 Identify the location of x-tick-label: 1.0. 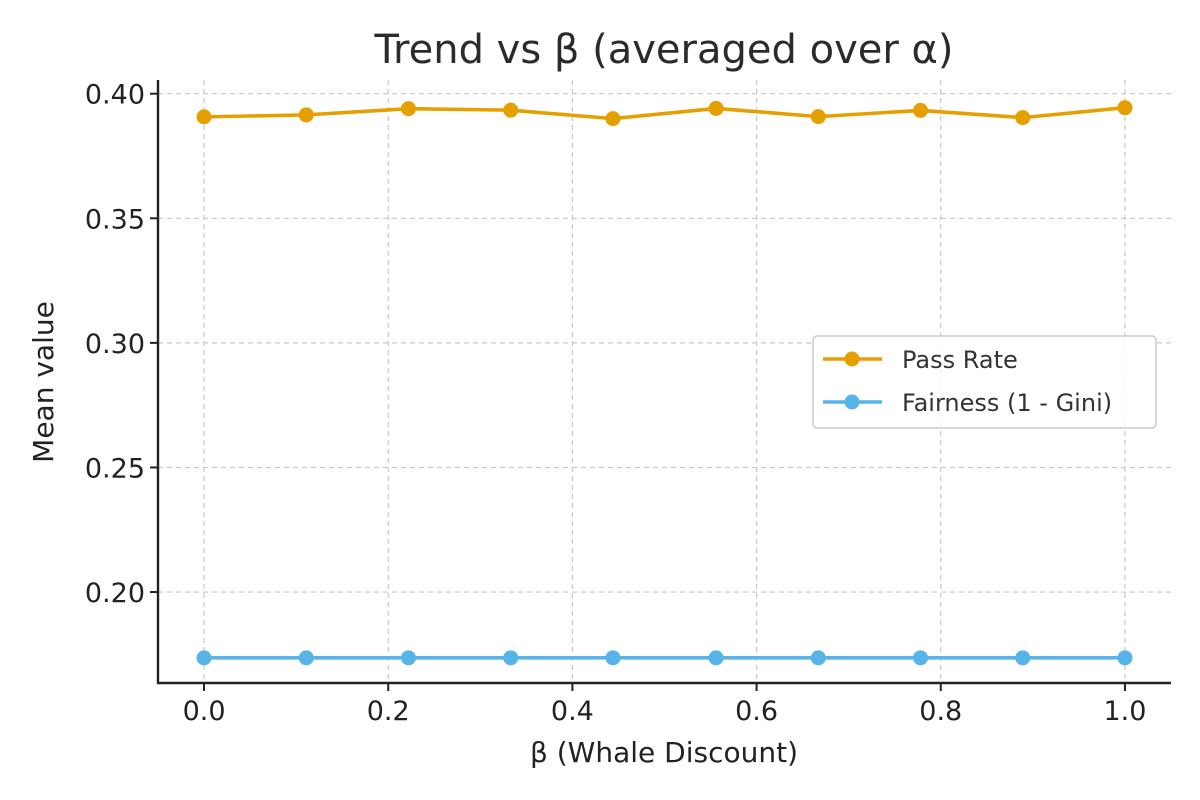
(1124, 711).